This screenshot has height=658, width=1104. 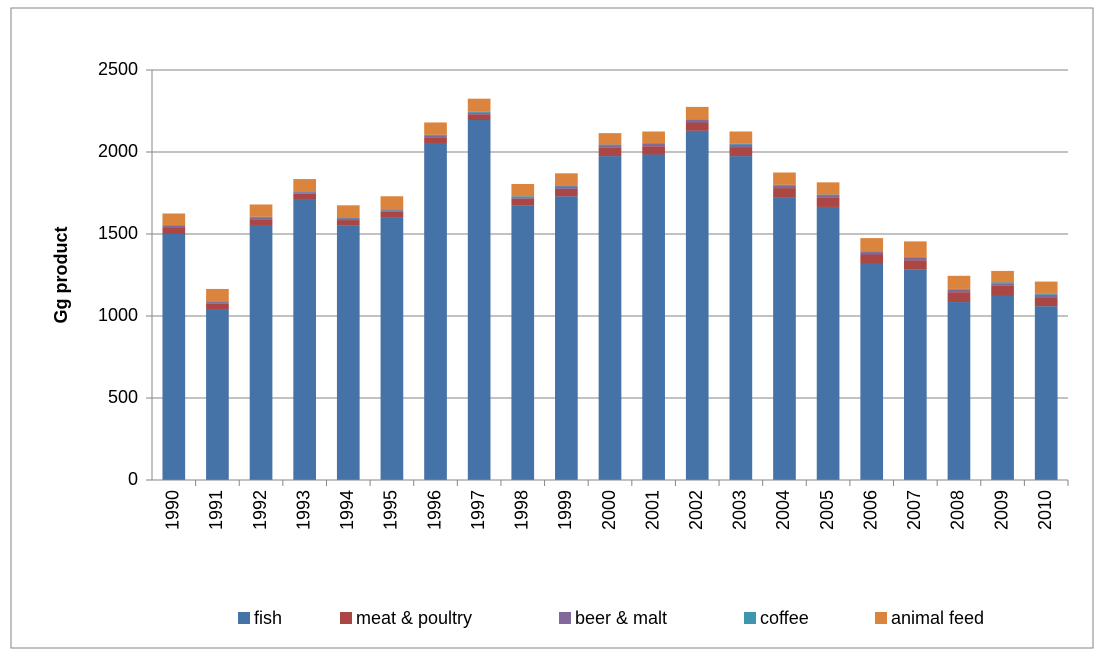 What do you see at coordinates (609, 510) in the screenshot?
I see `x-tick-label: 2000` at bounding box center [609, 510].